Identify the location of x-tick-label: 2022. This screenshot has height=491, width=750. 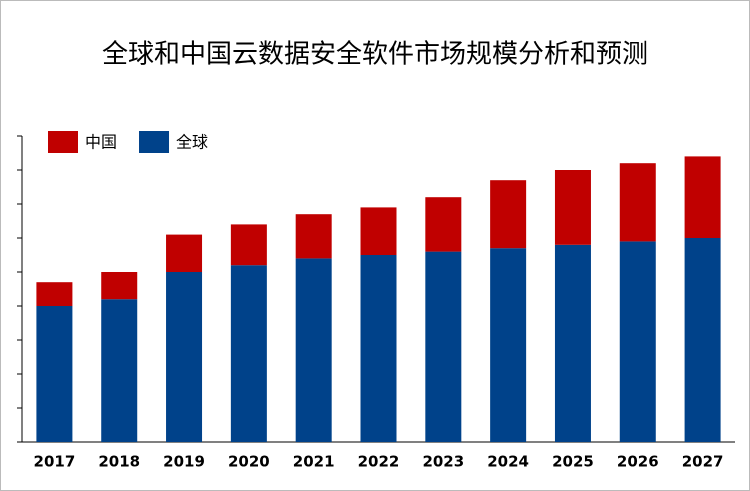
(379, 462).